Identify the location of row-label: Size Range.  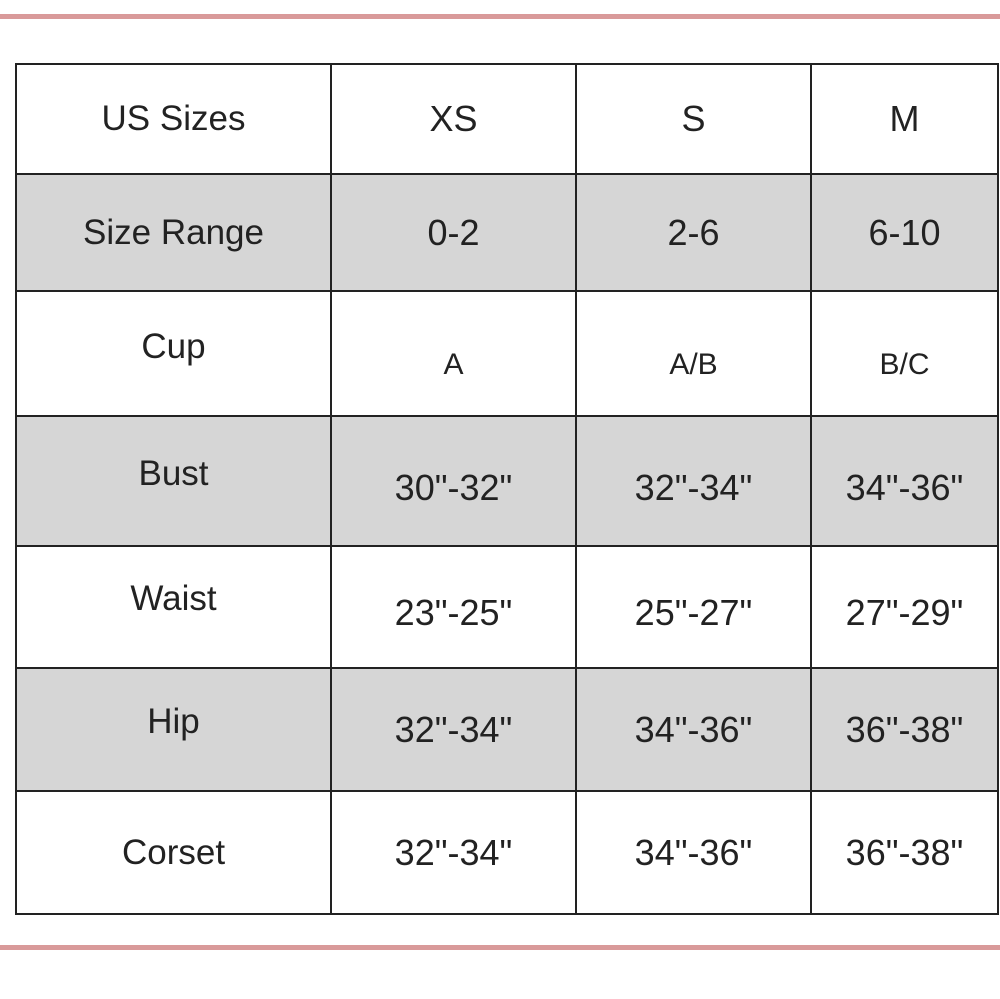
(173, 232).